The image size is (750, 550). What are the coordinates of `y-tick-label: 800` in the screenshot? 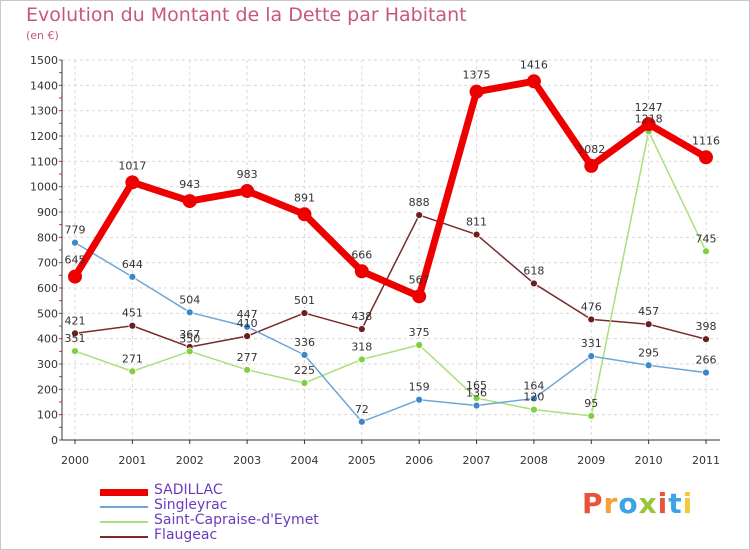 It's located at (47, 237).